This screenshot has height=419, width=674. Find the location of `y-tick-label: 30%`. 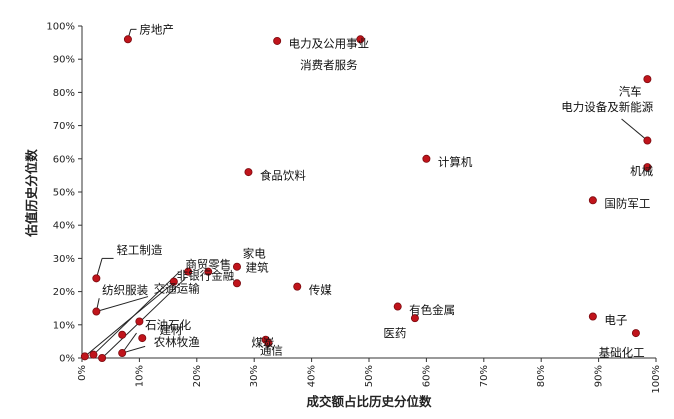

y-tick-label: 30% is located at coordinates (64, 259).